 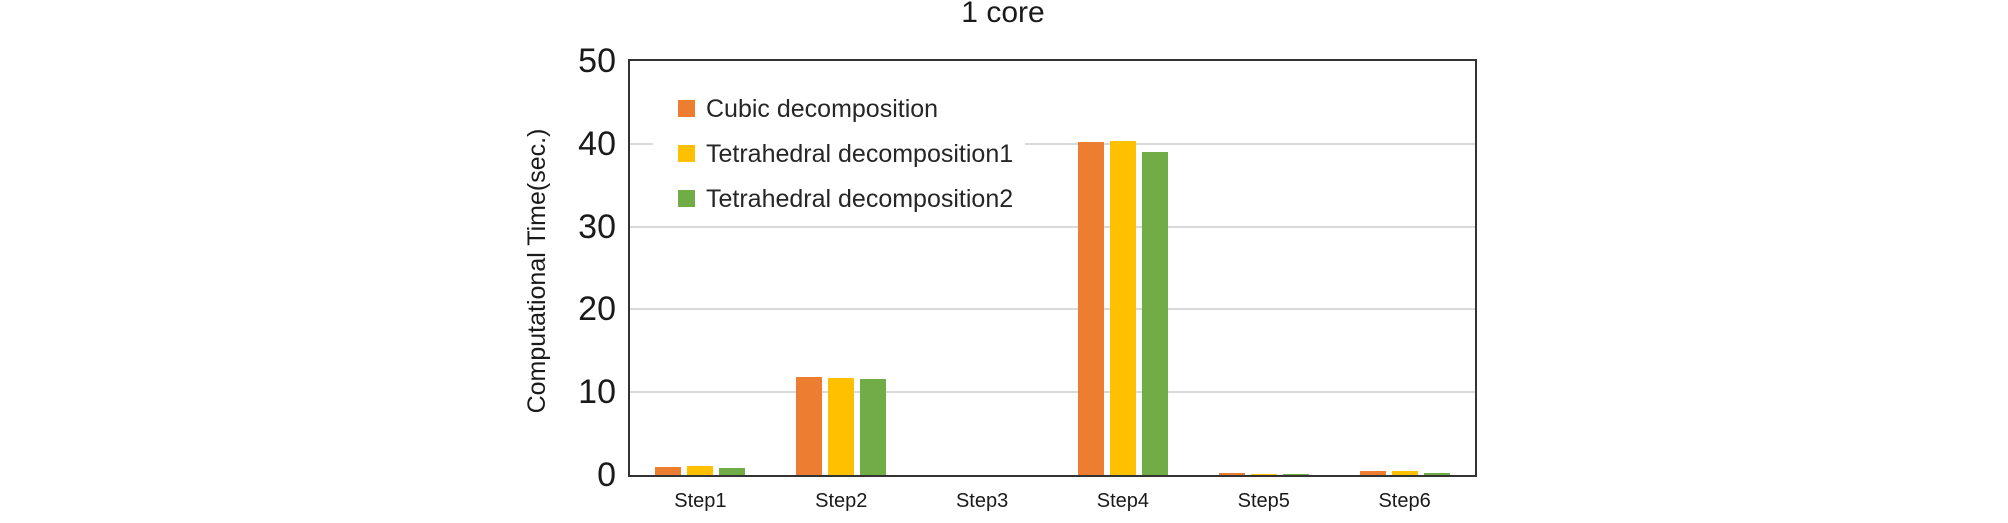 What do you see at coordinates (1052, 143) in the screenshot?
I see `gridline-y40` at bounding box center [1052, 143].